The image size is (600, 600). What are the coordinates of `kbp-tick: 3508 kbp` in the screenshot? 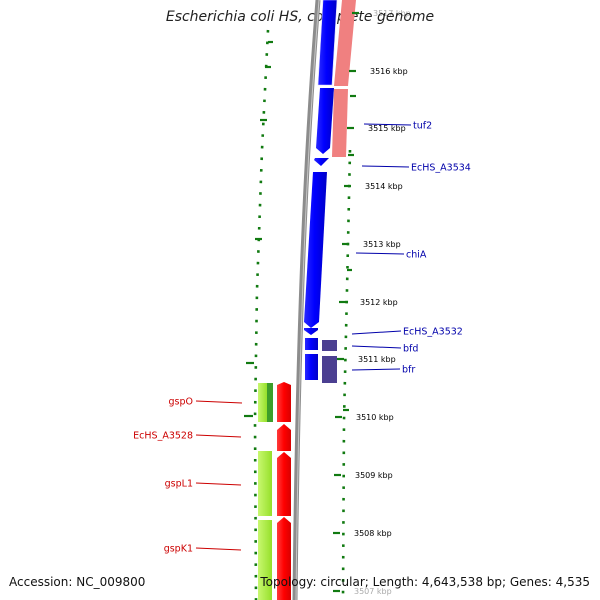 It's located at (362, 533).